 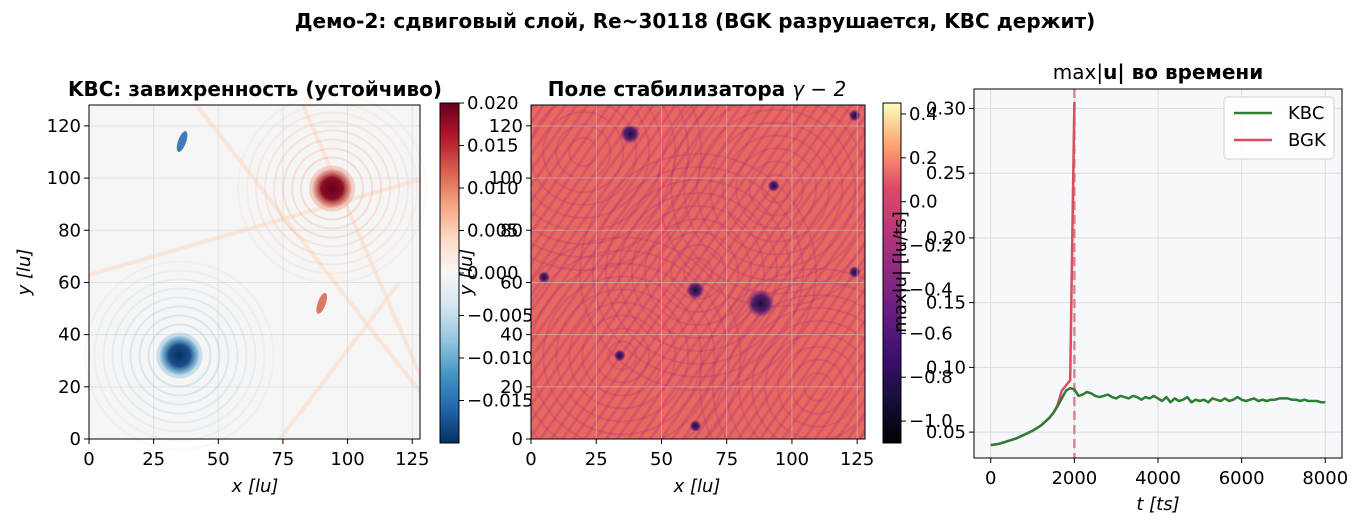 I want to click on colorbar-tick-label: 0.000, so click(x=493, y=273).